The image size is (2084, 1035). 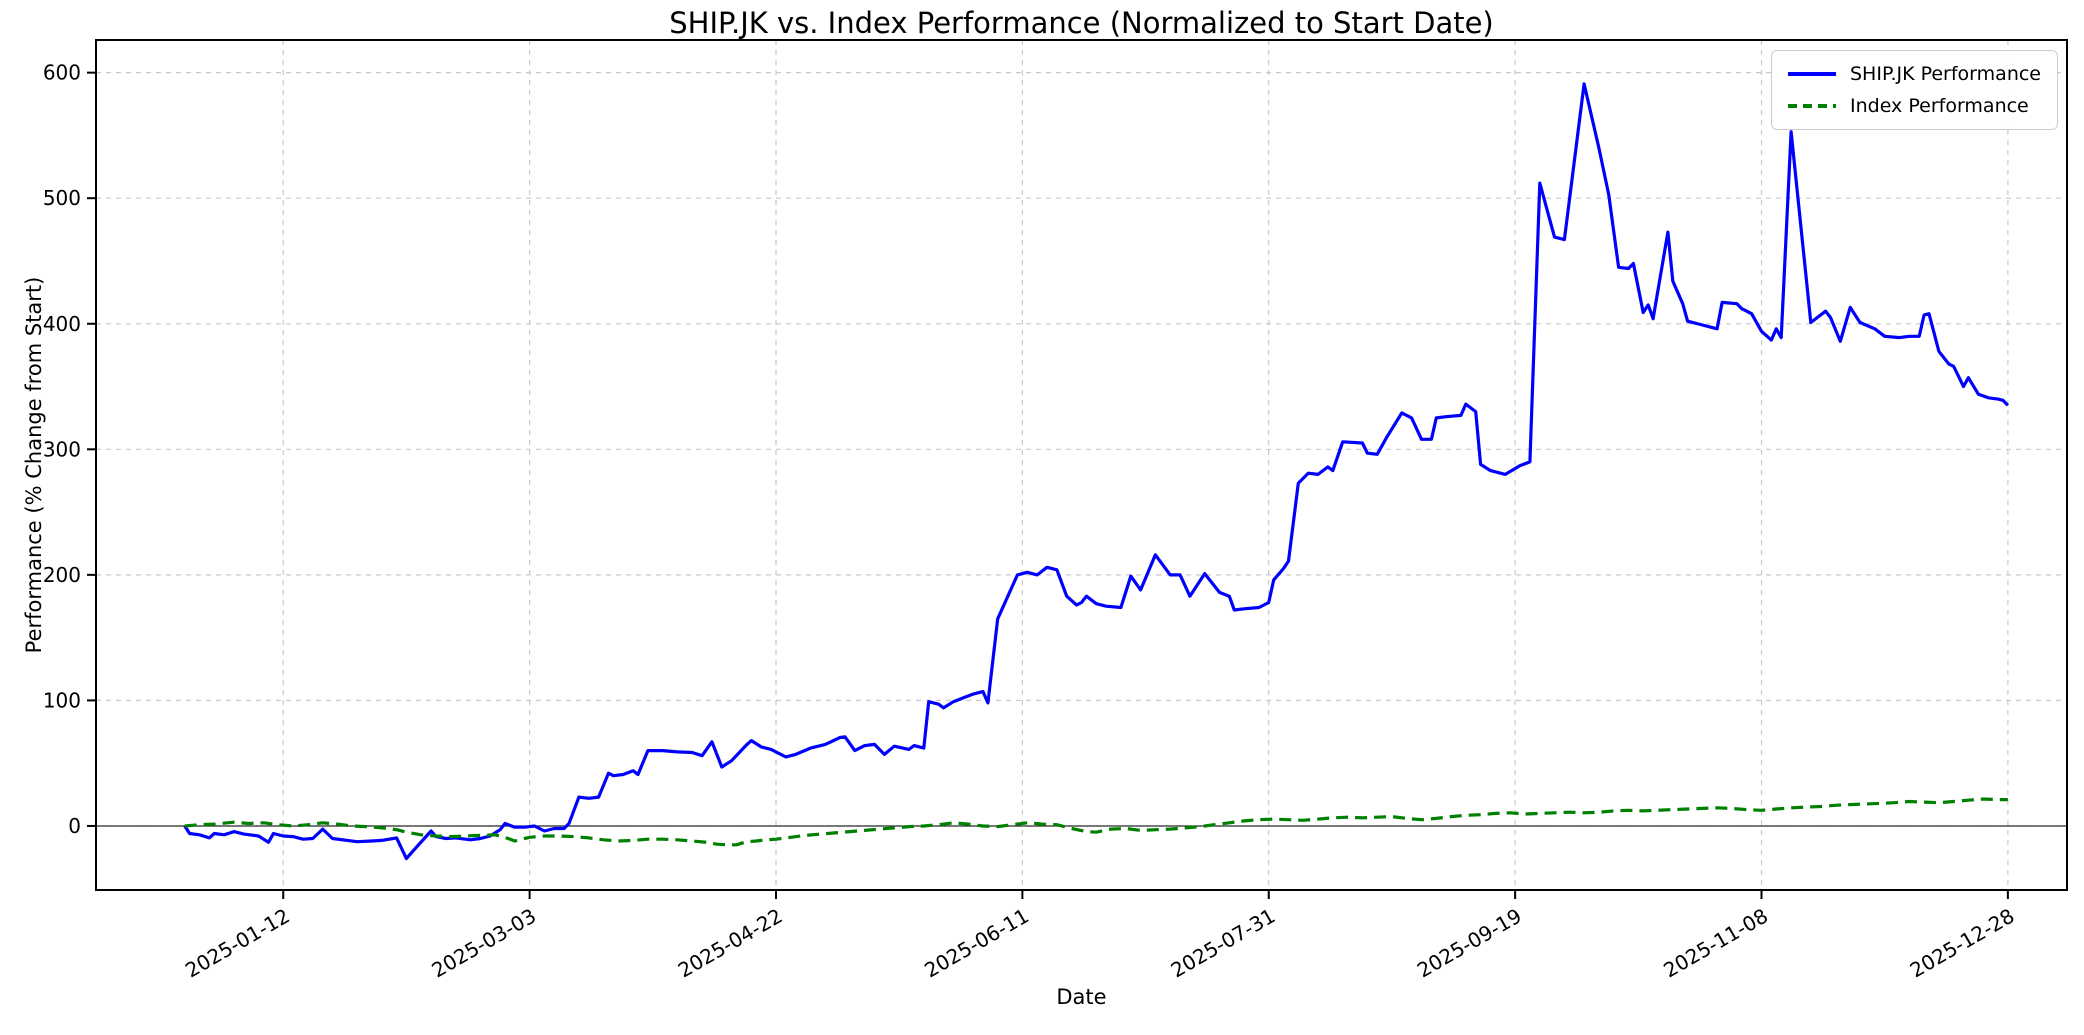 I want to click on x-tick-label: 2025-01-12, so click(x=237, y=943).